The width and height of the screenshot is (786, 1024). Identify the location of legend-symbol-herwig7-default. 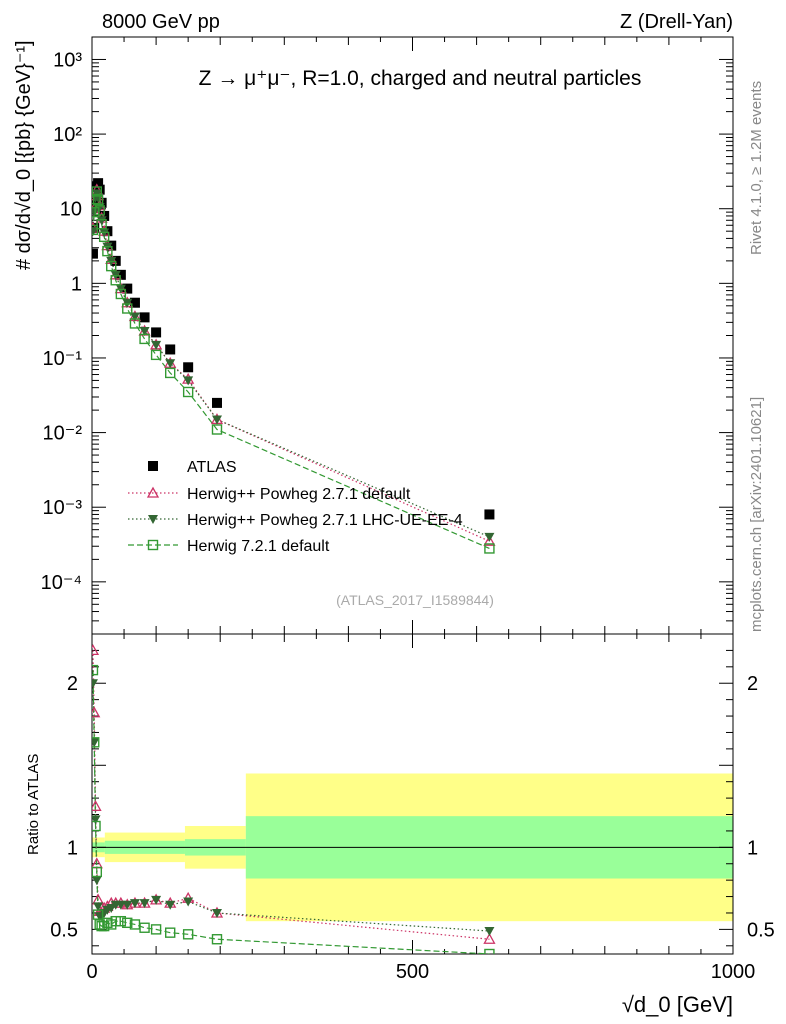
(153, 545).